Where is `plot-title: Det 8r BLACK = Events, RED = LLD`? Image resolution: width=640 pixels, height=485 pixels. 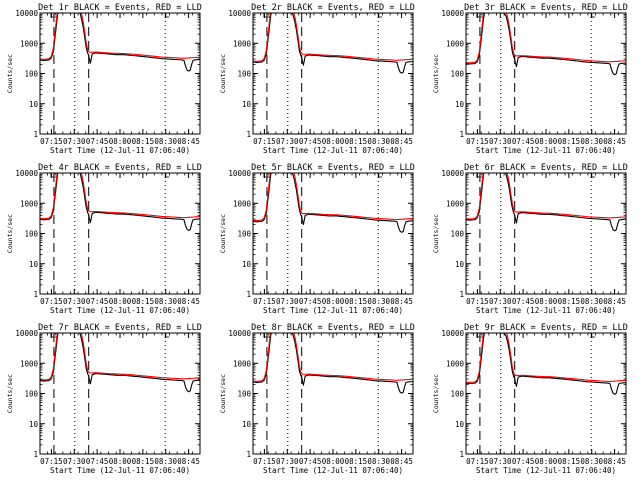 plot-title: Det 8r BLACK = Events, RED = LLD is located at coordinates (333, 328).